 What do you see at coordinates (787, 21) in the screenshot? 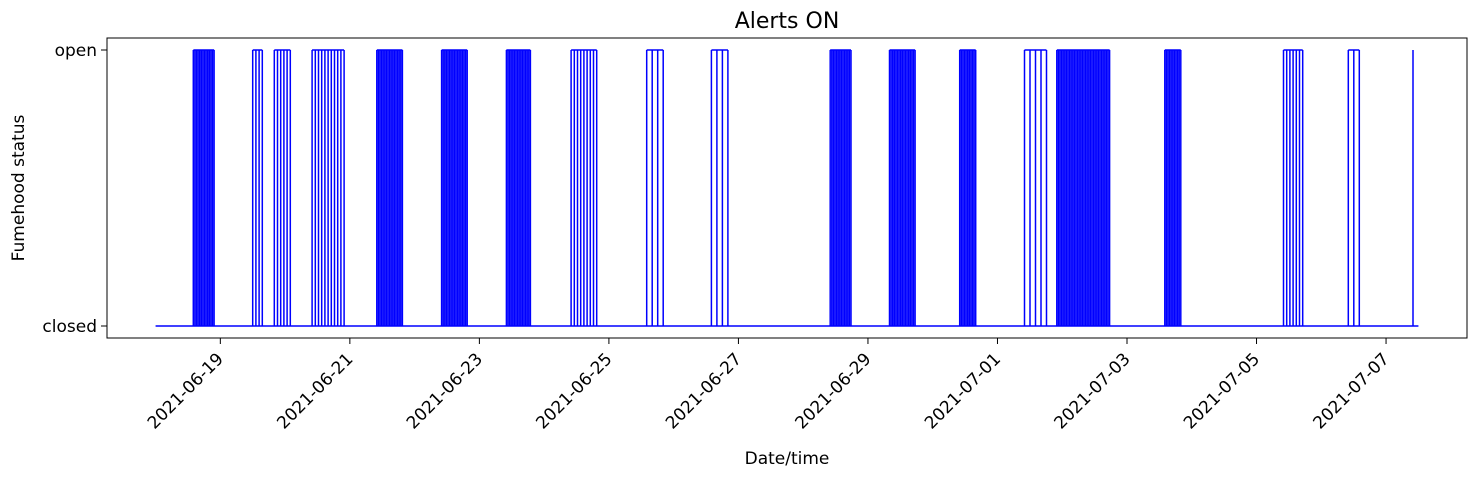
I see `chart-title: Alerts ON` at bounding box center [787, 21].